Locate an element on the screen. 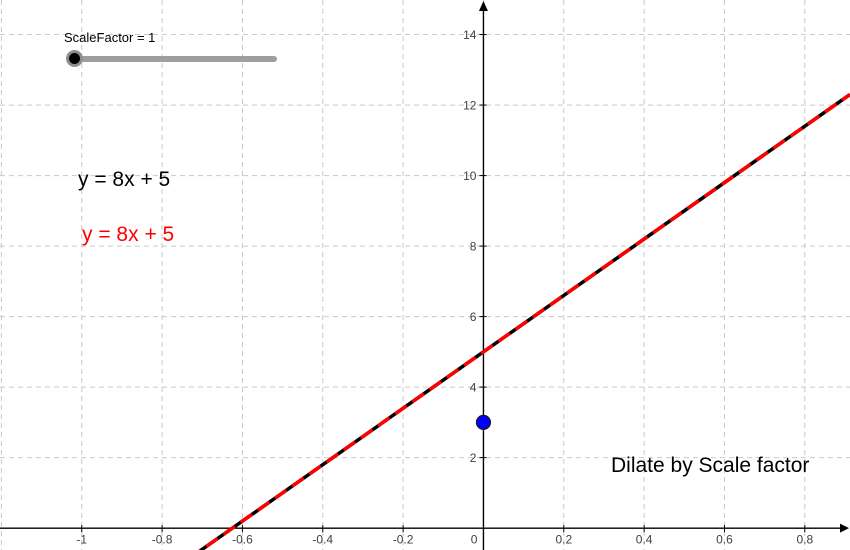 The height and width of the screenshot is (550, 850). y-axis-arrow is located at coordinates (483, 6).